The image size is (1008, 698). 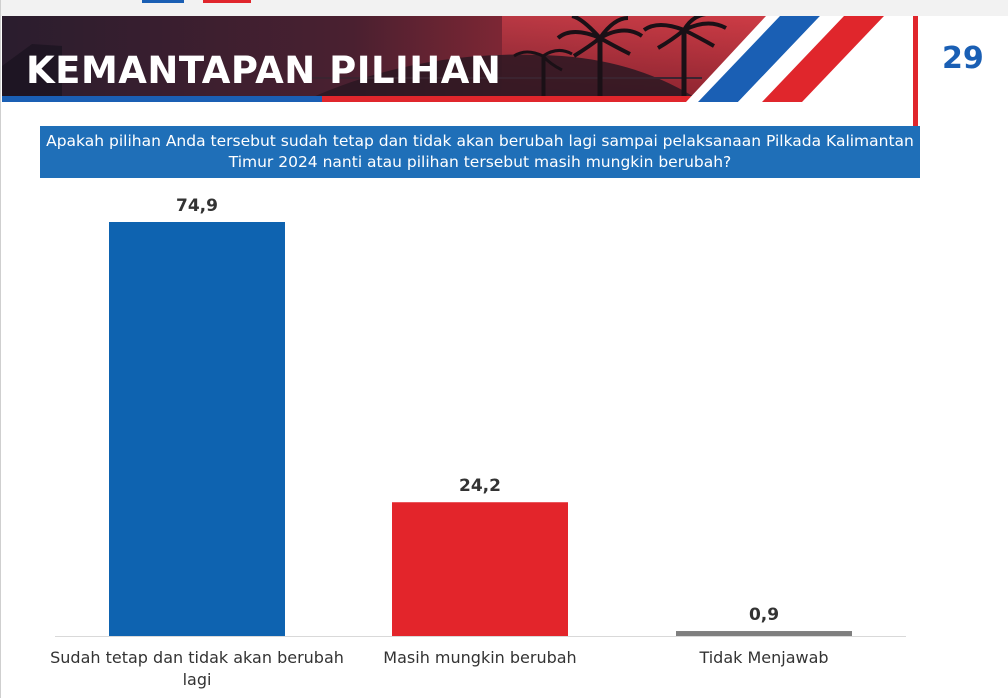 I want to click on page-left-border, so click(x=0, y=349).